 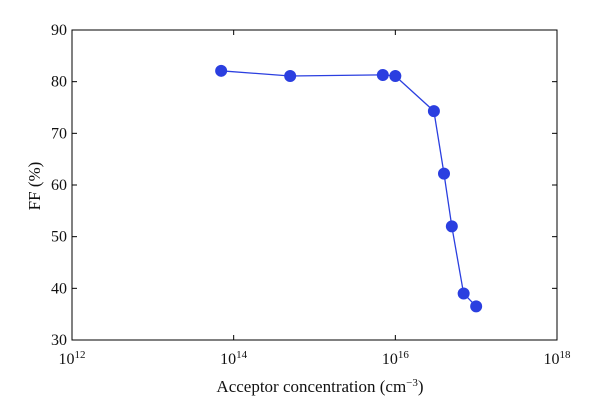 I want to click on x-tick-label: 1014, so click(x=234, y=358).